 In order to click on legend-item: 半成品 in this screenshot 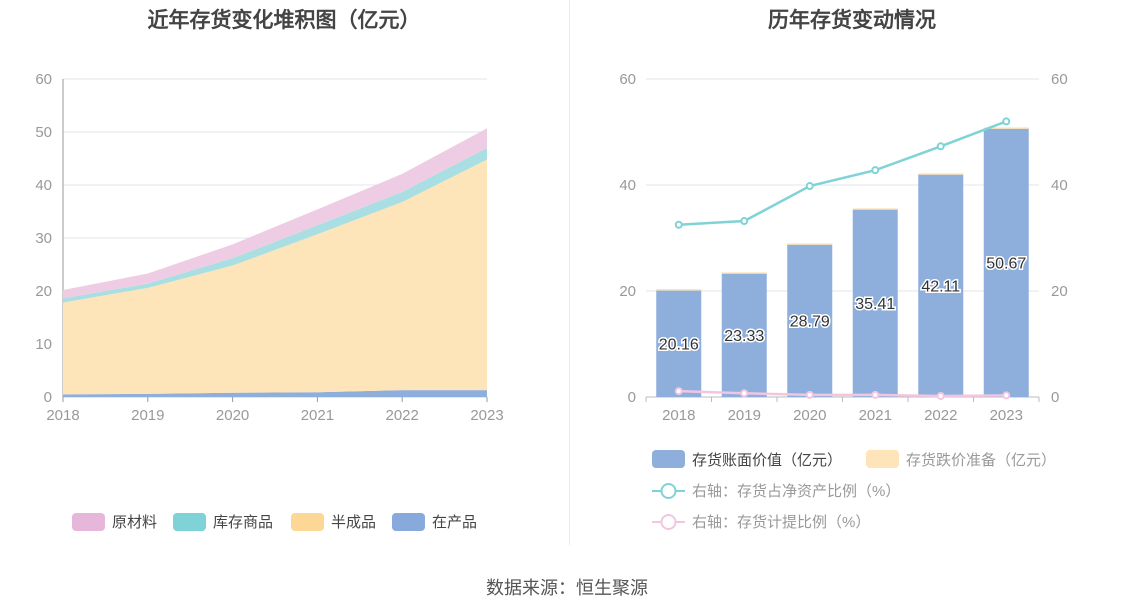, I will do `click(333, 522)`.